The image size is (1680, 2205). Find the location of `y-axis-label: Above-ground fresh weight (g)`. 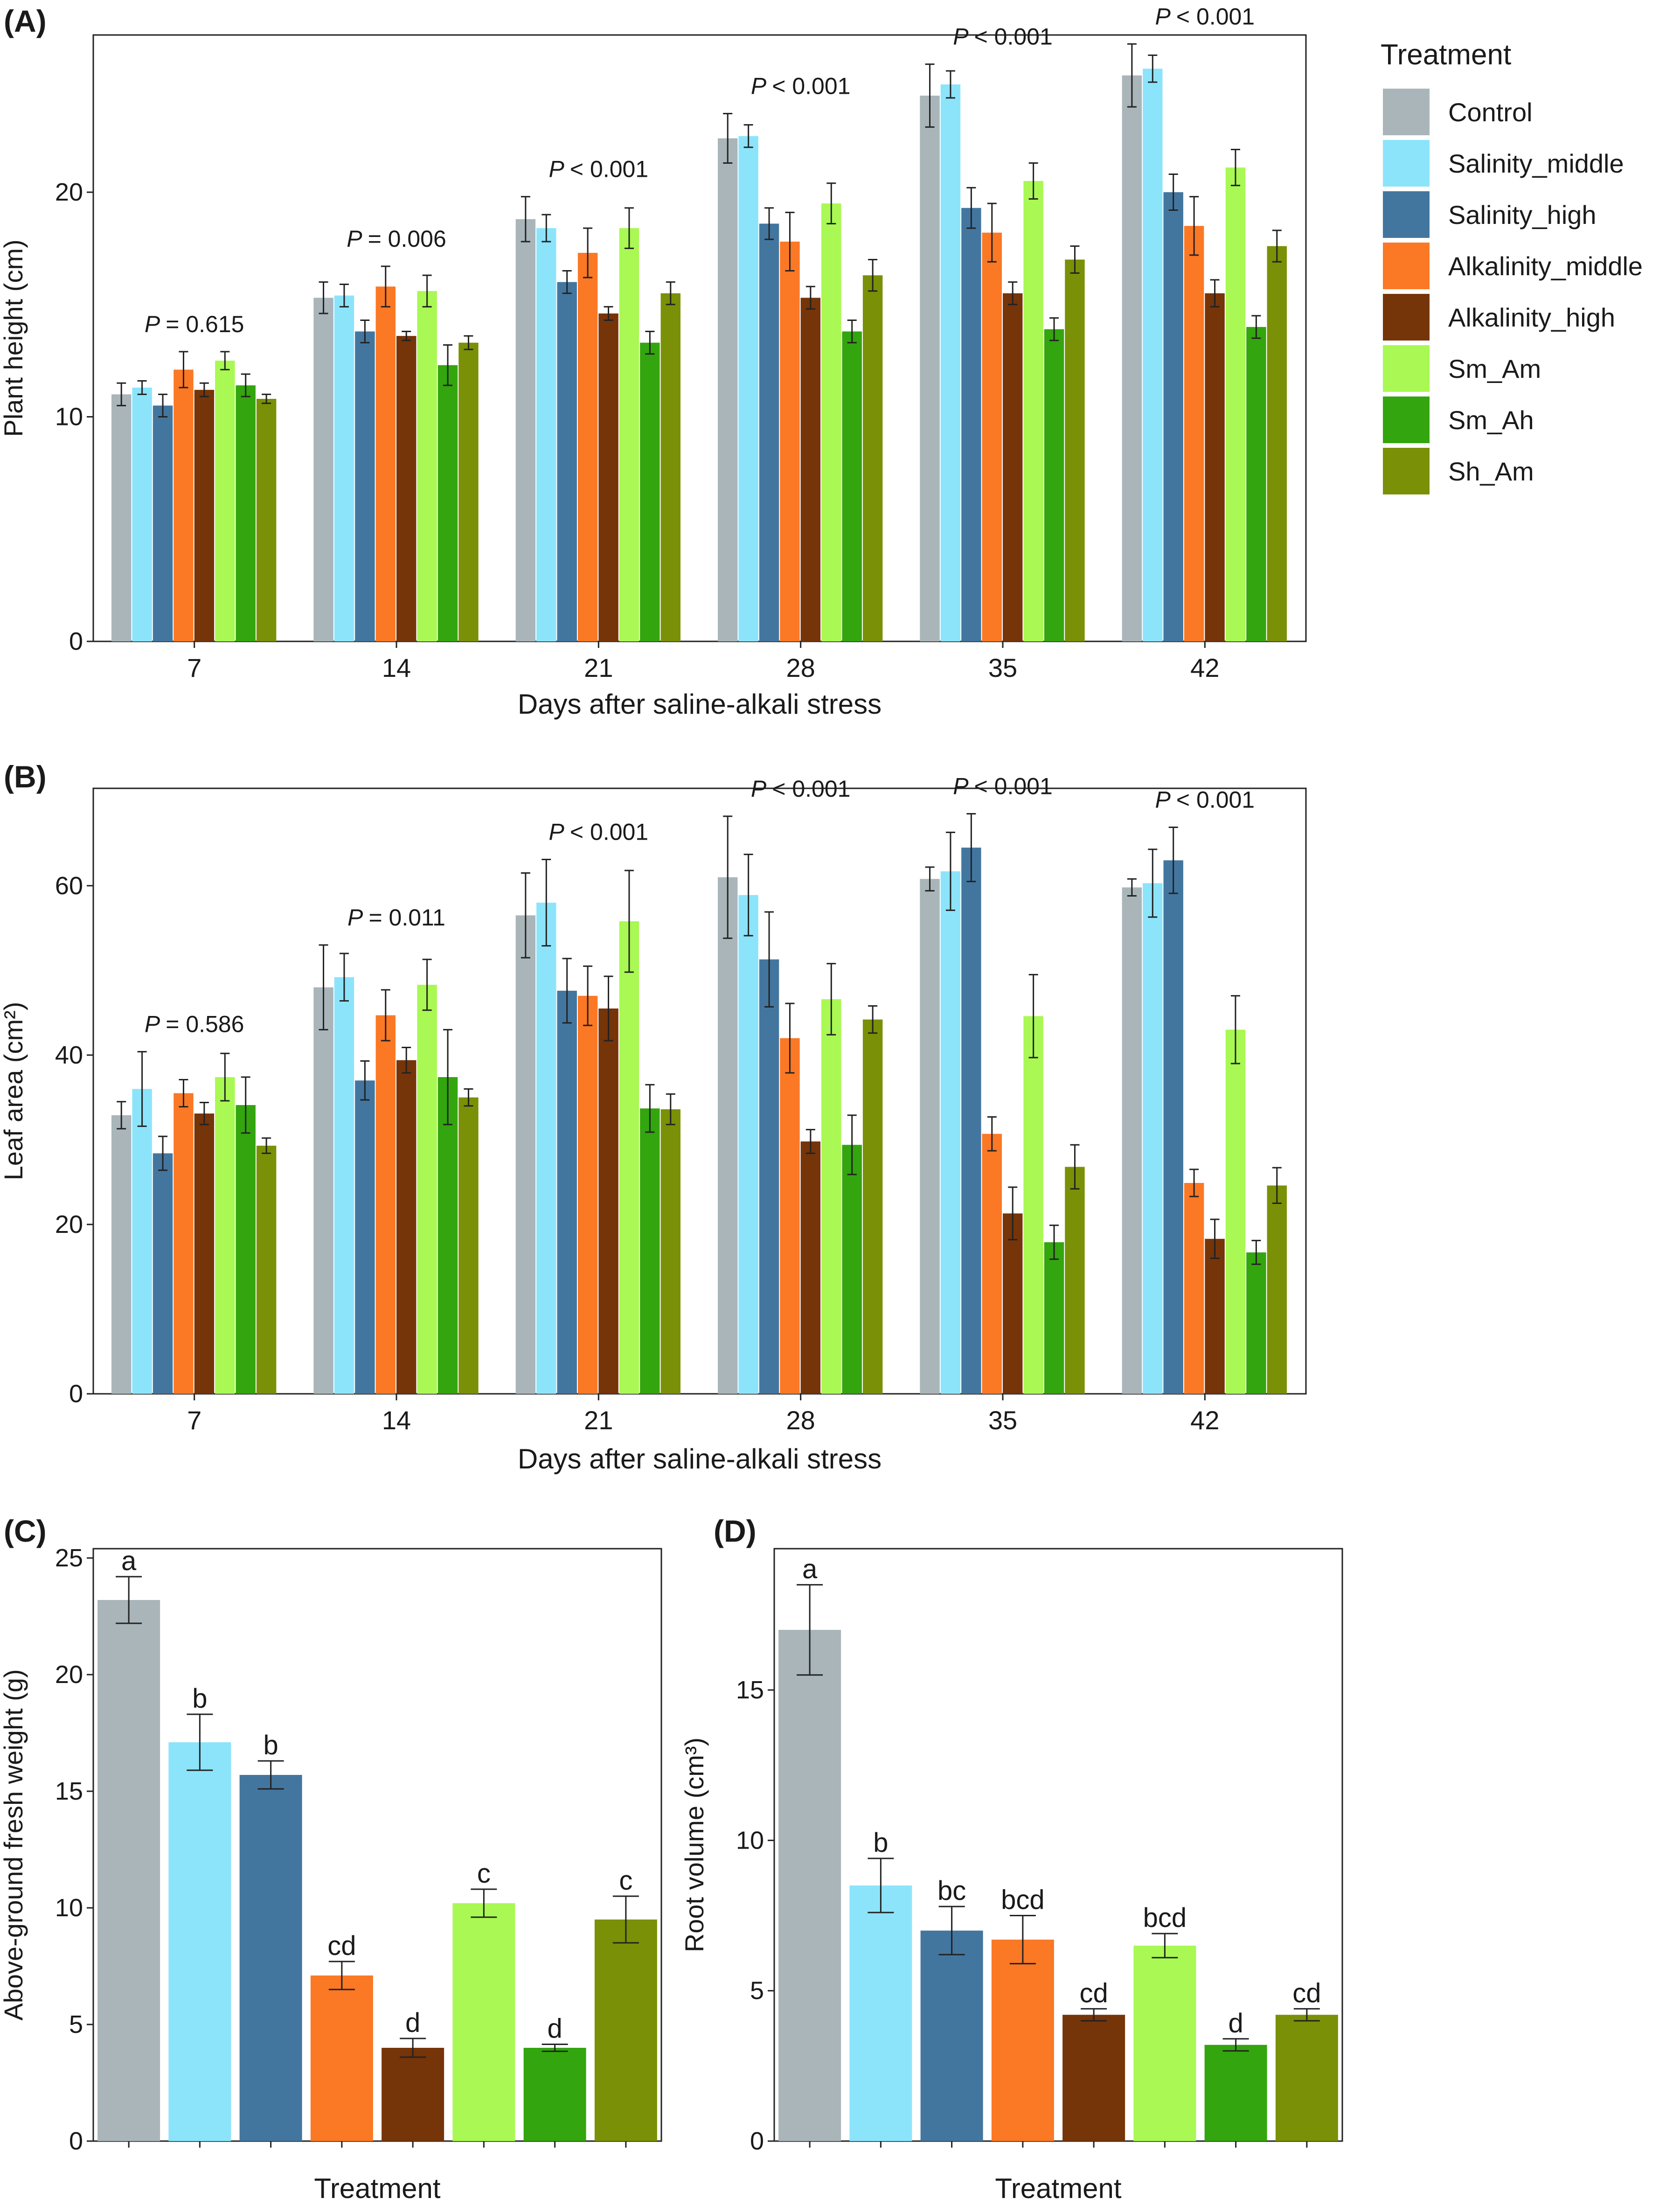

y-axis-label: Above-ground fresh weight (g) is located at coordinates (14, 1844).